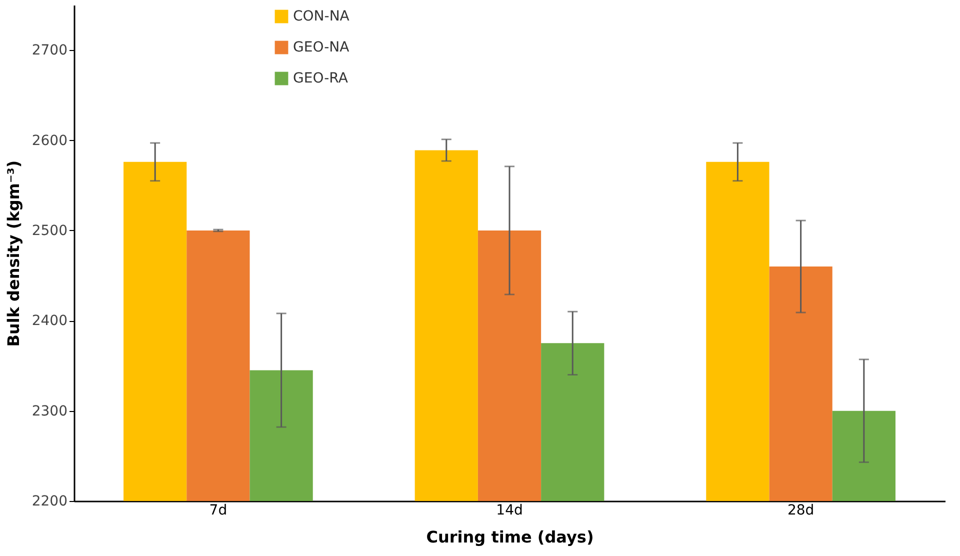 The width and height of the screenshot is (960, 556). What do you see at coordinates (218, 510) in the screenshot?
I see `x-tick-label: 7d` at bounding box center [218, 510].